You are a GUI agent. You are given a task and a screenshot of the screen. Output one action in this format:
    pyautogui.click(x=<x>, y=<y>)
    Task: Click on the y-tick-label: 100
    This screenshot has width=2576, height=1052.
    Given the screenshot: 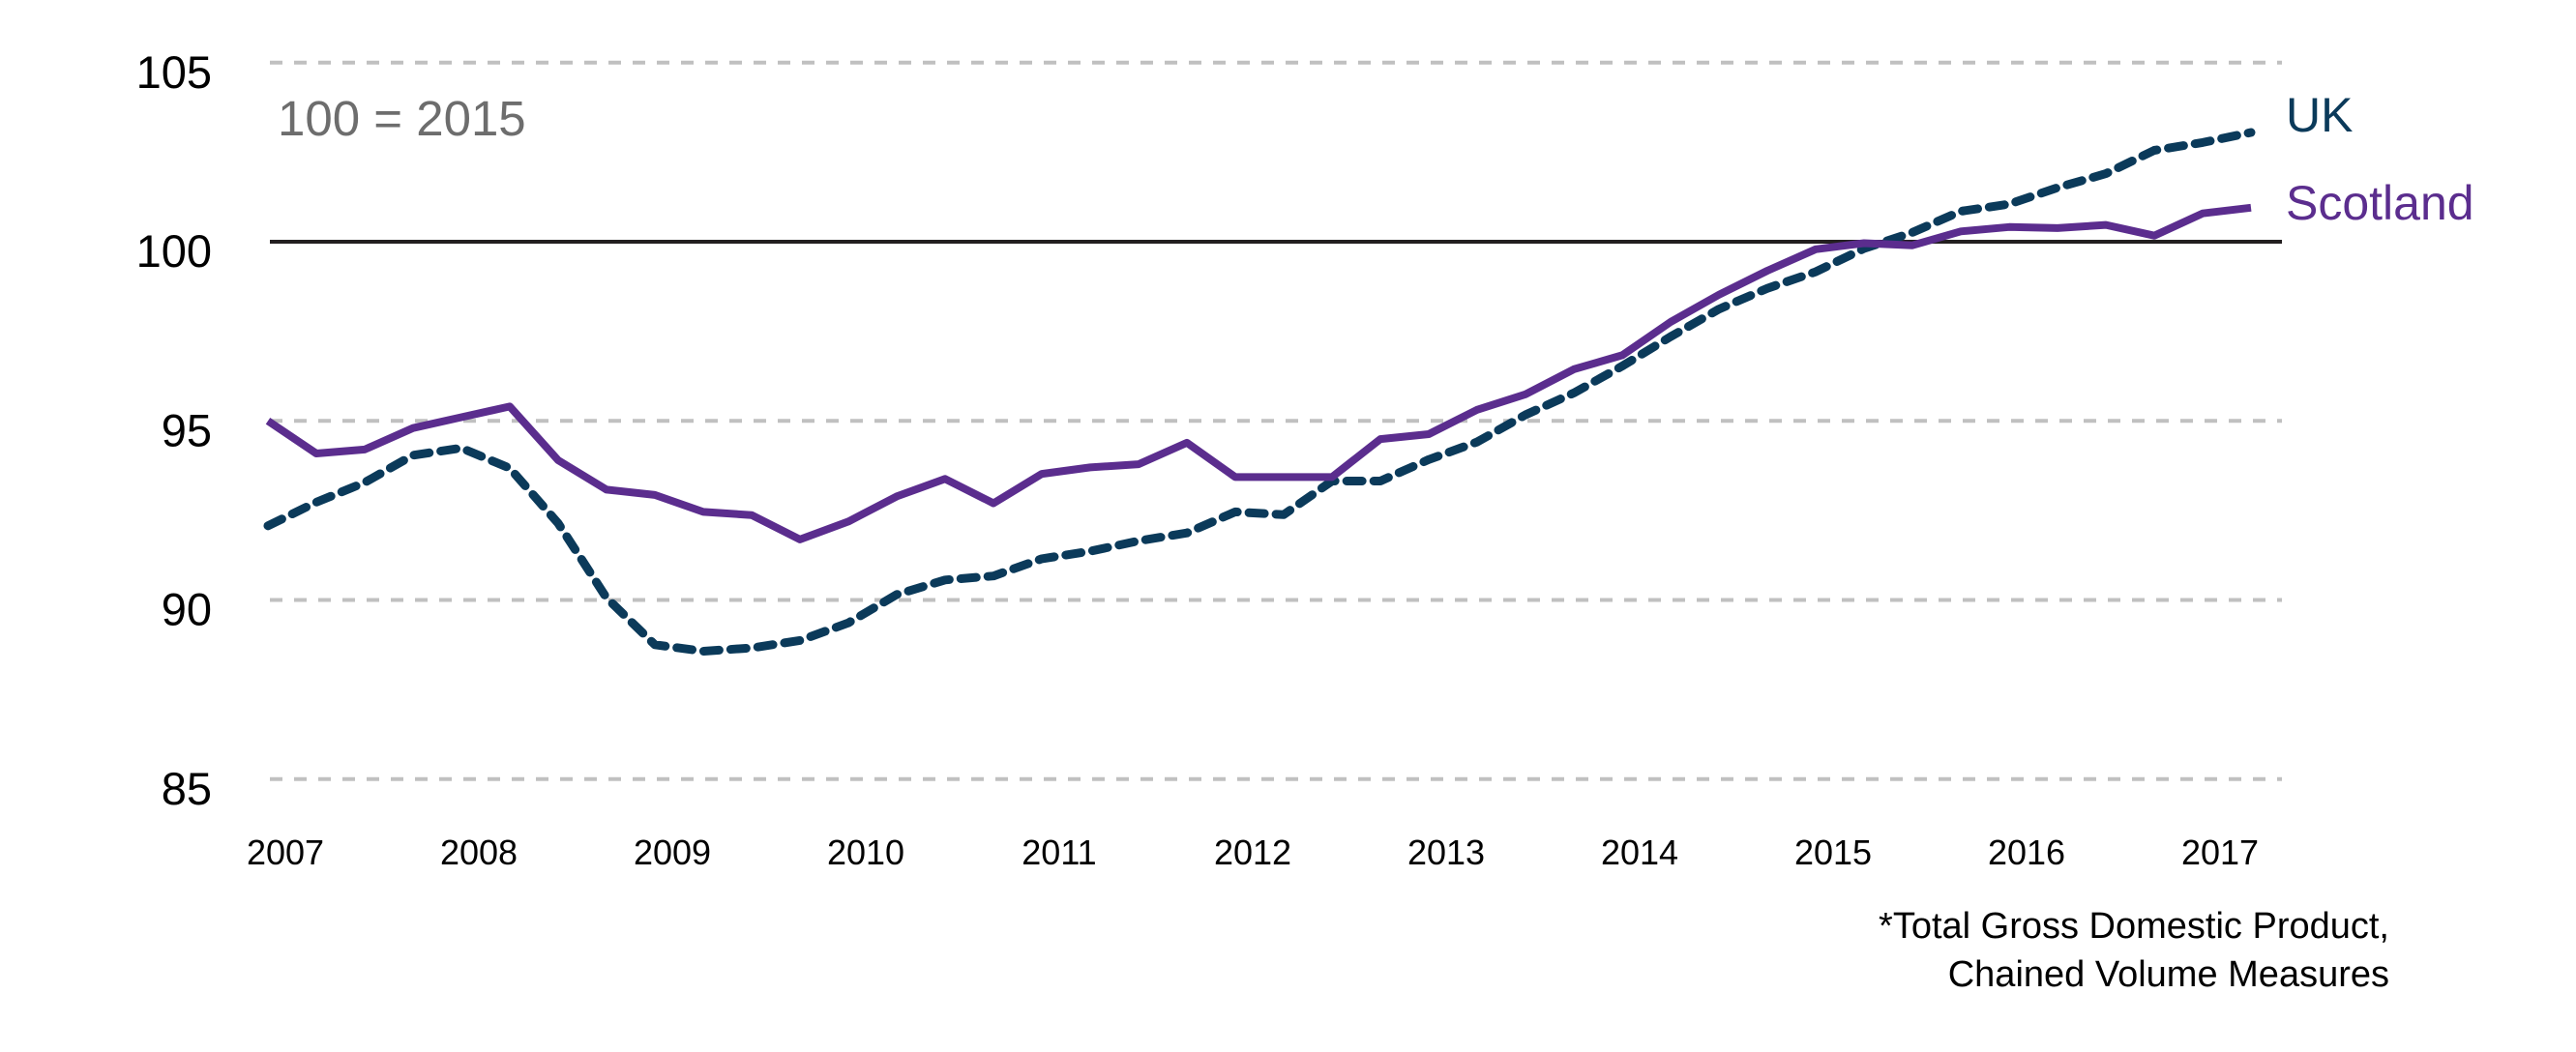 What is the action you would take?
    pyautogui.click(x=174, y=251)
    